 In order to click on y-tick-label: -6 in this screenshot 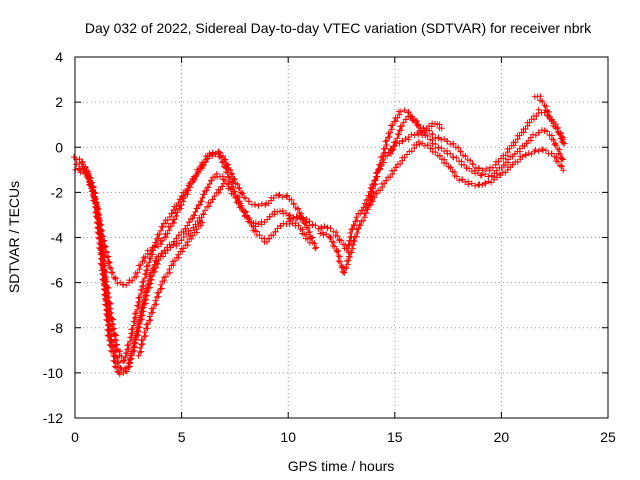, I will do `click(57, 283)`.